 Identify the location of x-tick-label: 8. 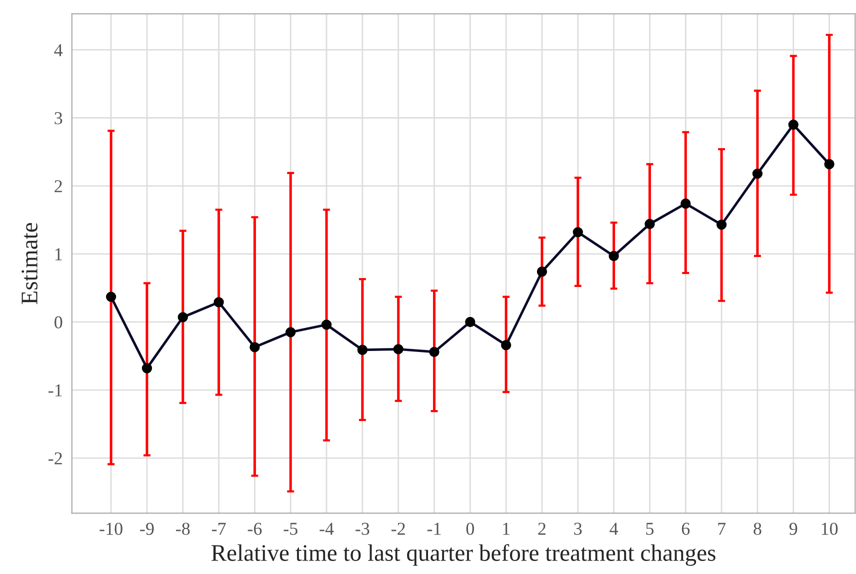
(758, 528).